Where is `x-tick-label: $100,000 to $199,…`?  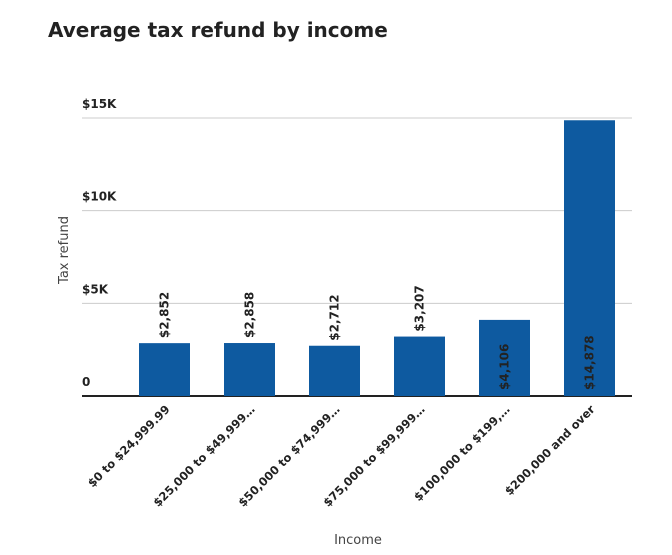 x-tick-label: $100,000 to $199,… is located at coordinates (462, 453).